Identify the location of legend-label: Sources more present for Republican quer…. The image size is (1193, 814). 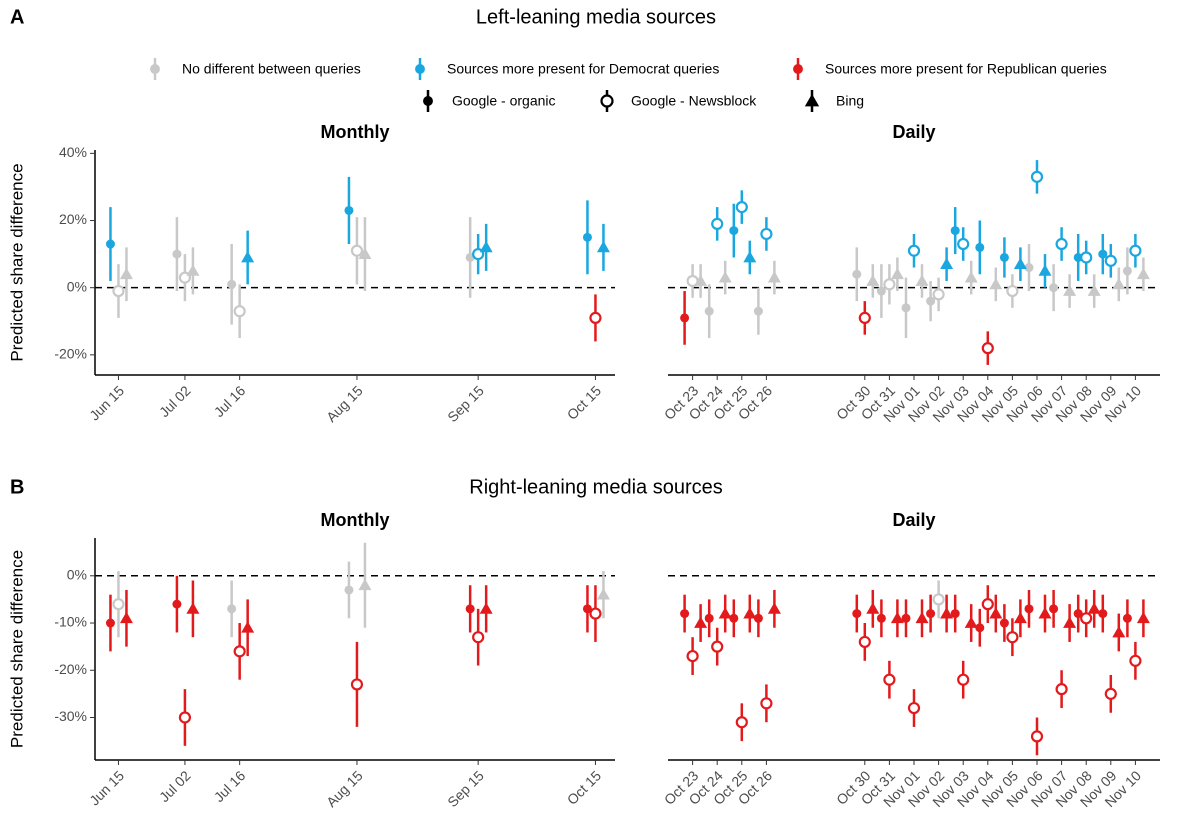
(966, 69).